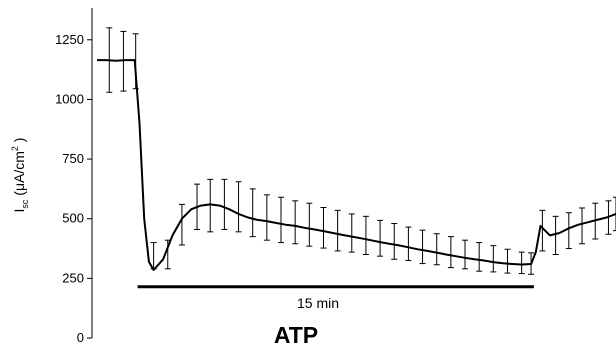 The image size is (616, 349). I want to click on y-tick-label: 1000, so click(69, 98).